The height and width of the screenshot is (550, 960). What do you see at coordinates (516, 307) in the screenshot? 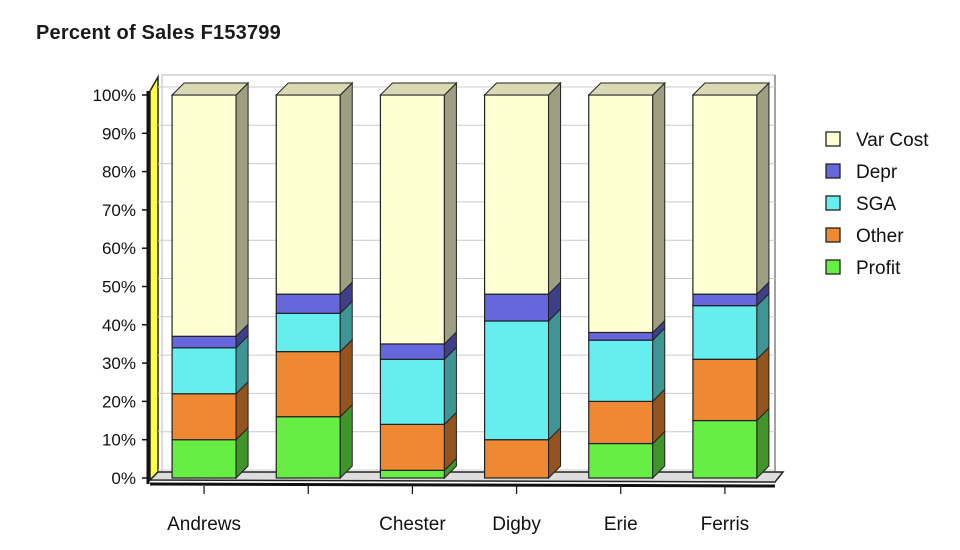
I see `bar-segment: Depr: 7%` at bounding box center [516, 307].